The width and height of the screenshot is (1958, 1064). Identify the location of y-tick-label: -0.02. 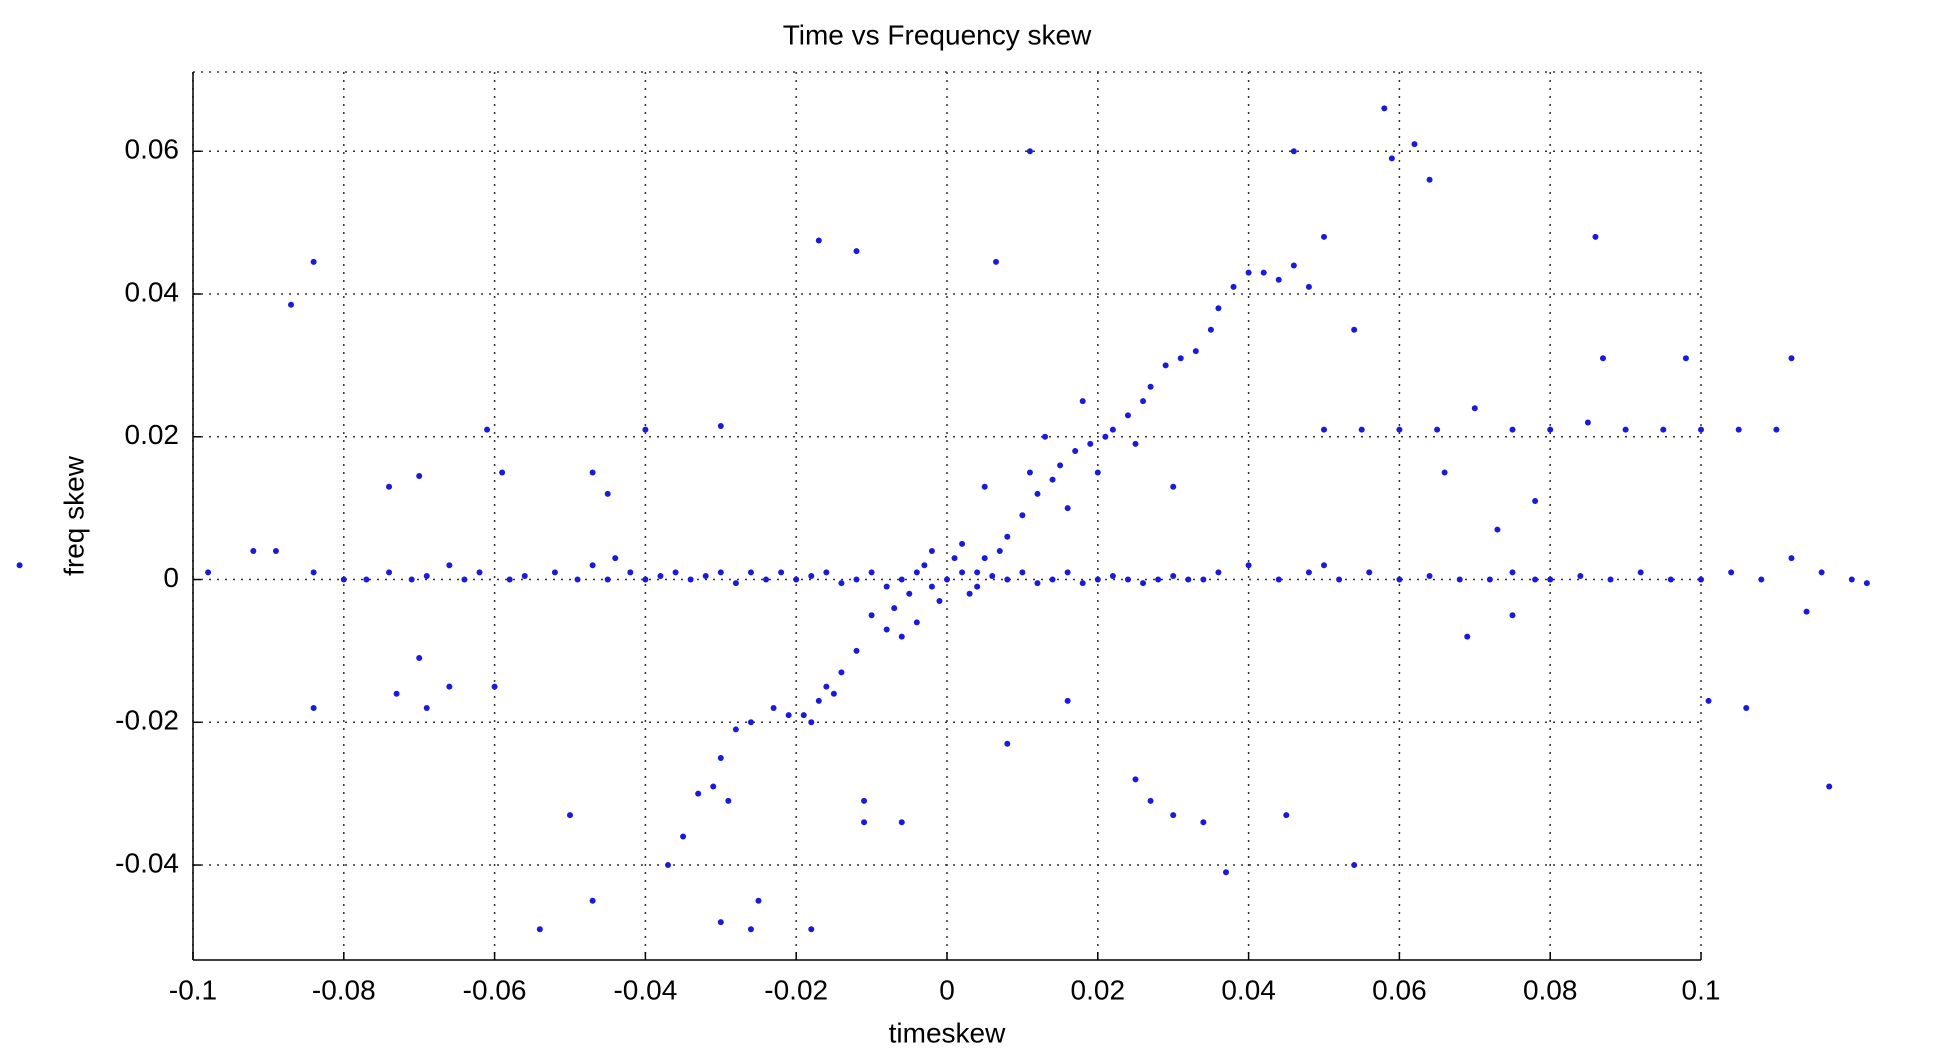
(147, 720).